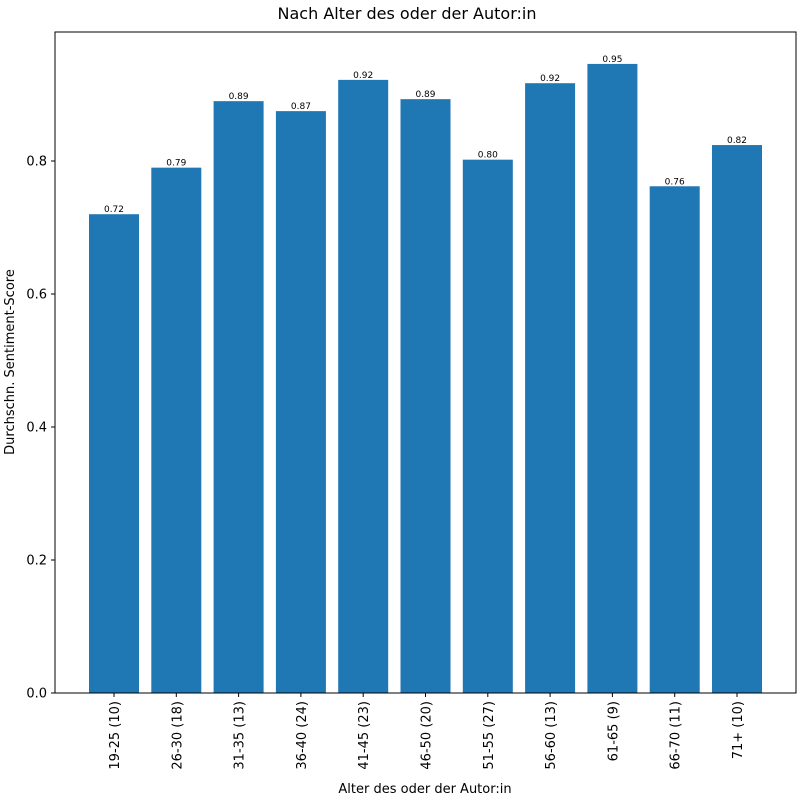 Image resolution: width=800 pixels, height=800 pixels. What do you see at coordinates (364, 735) in the screenshot?
I see `x-tick-label: 41-45 (23)` at bounding box center [364, 735].